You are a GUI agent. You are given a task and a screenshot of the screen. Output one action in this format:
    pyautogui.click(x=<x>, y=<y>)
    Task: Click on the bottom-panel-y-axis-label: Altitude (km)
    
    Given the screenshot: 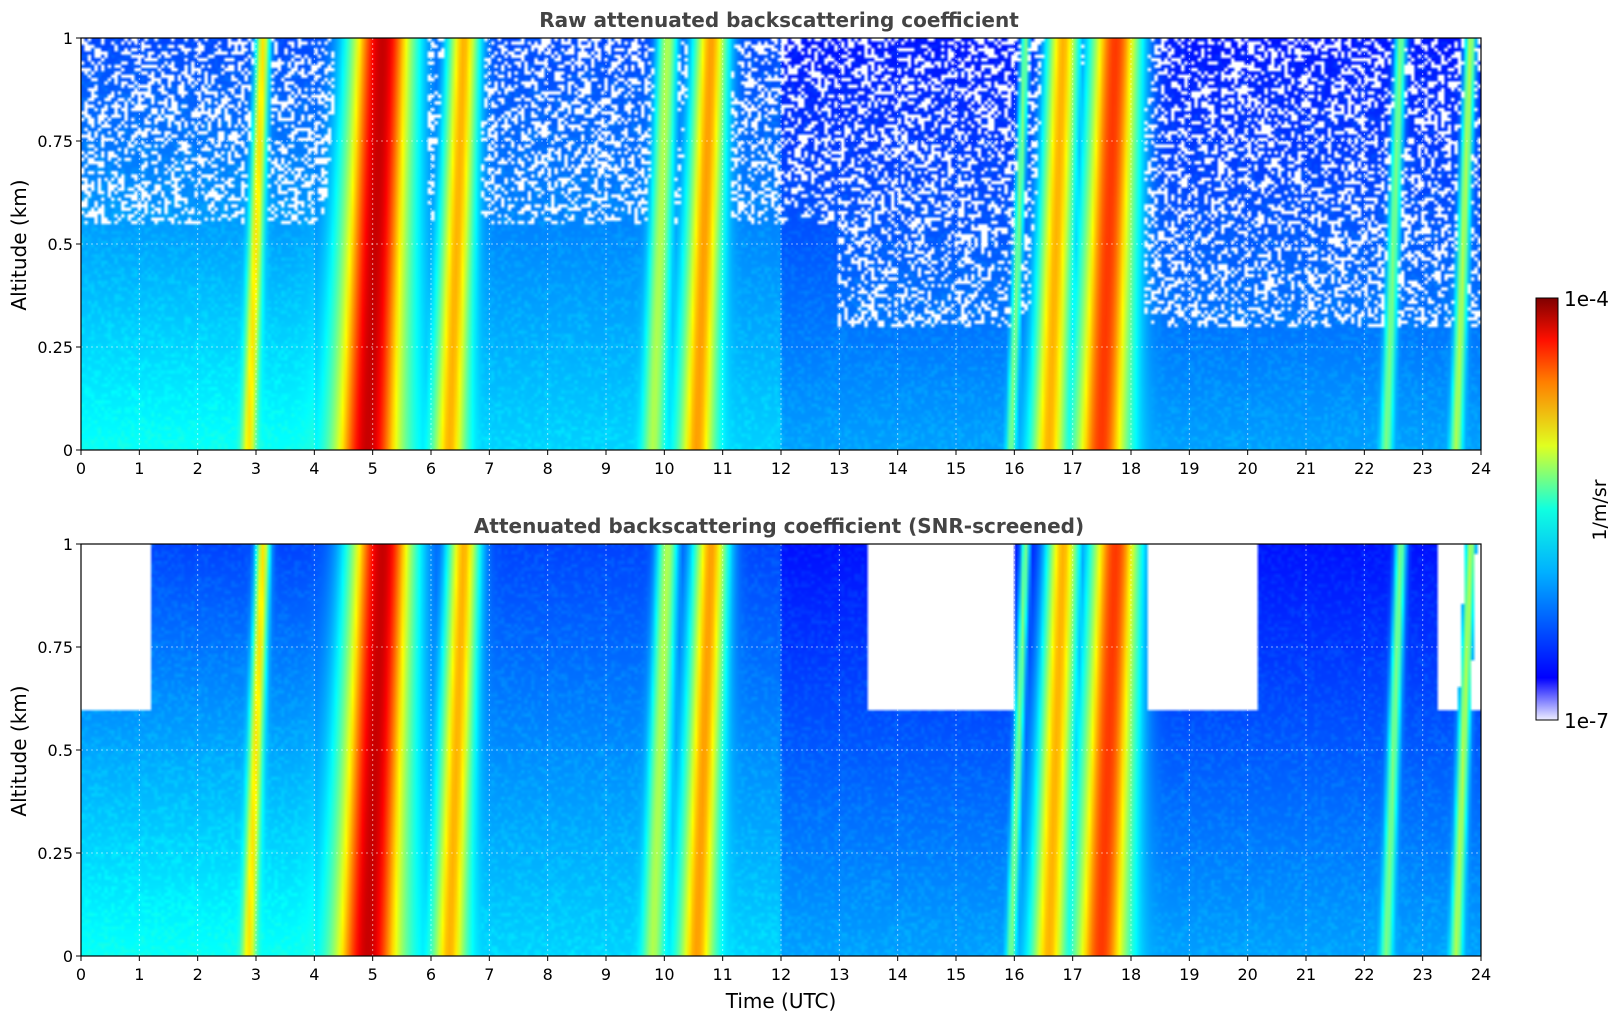 What is the action you would take?
    pyautogui.click(x=19, y=750)
    